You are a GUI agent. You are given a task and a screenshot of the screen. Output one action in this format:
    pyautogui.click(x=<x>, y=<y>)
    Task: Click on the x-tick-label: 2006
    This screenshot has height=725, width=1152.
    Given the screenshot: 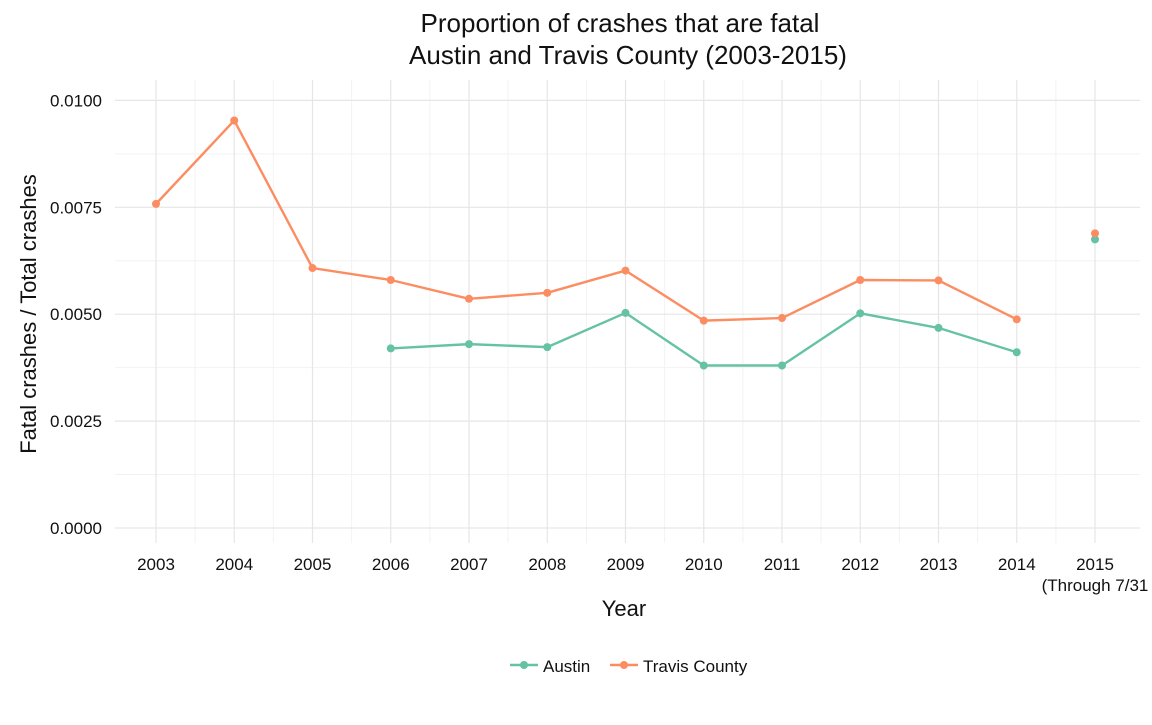 What is the action you would take?
    pyautogui.click(x=391, y=564)
    